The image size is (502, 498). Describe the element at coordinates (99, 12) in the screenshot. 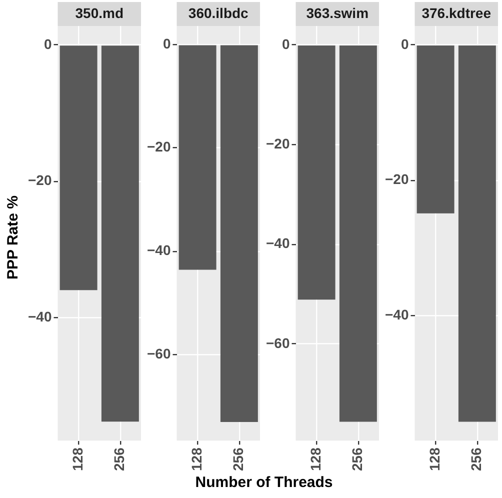

I see `chart-title: 350.md` at that location.